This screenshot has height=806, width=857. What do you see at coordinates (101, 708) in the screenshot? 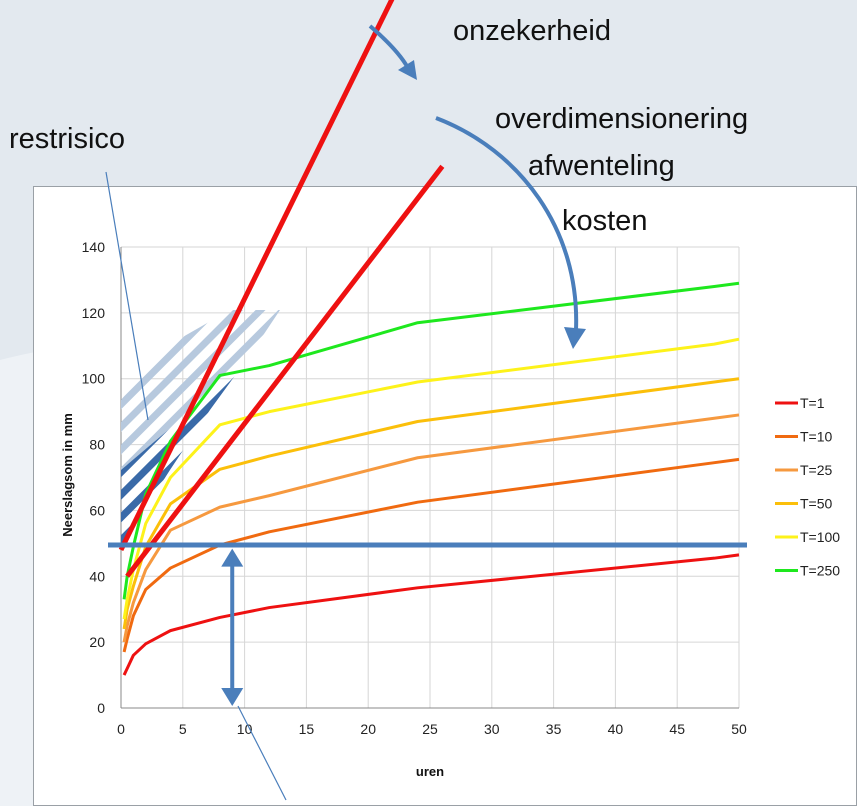
I see `y-tick-label: 0` at bounding box center [101, 708].